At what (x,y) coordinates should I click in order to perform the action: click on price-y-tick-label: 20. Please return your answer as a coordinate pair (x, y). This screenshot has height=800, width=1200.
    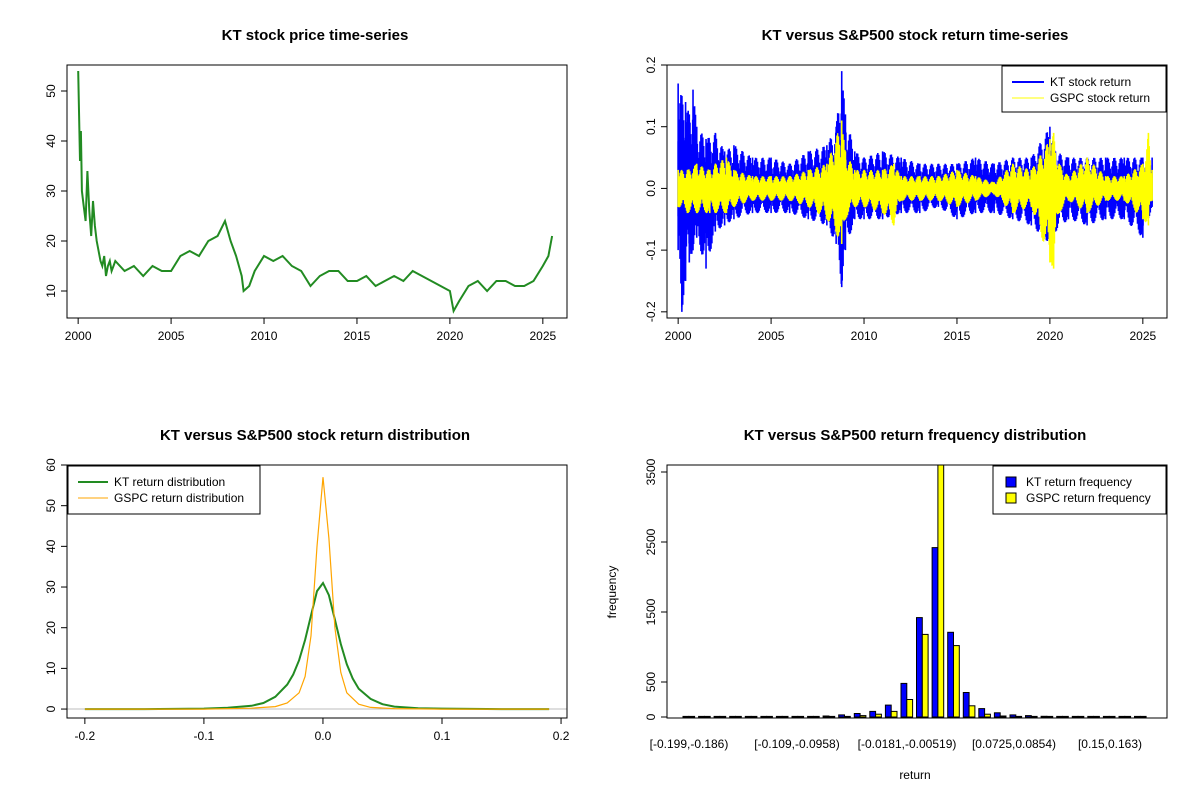
    Looking at the image, I should click on (51, 241).